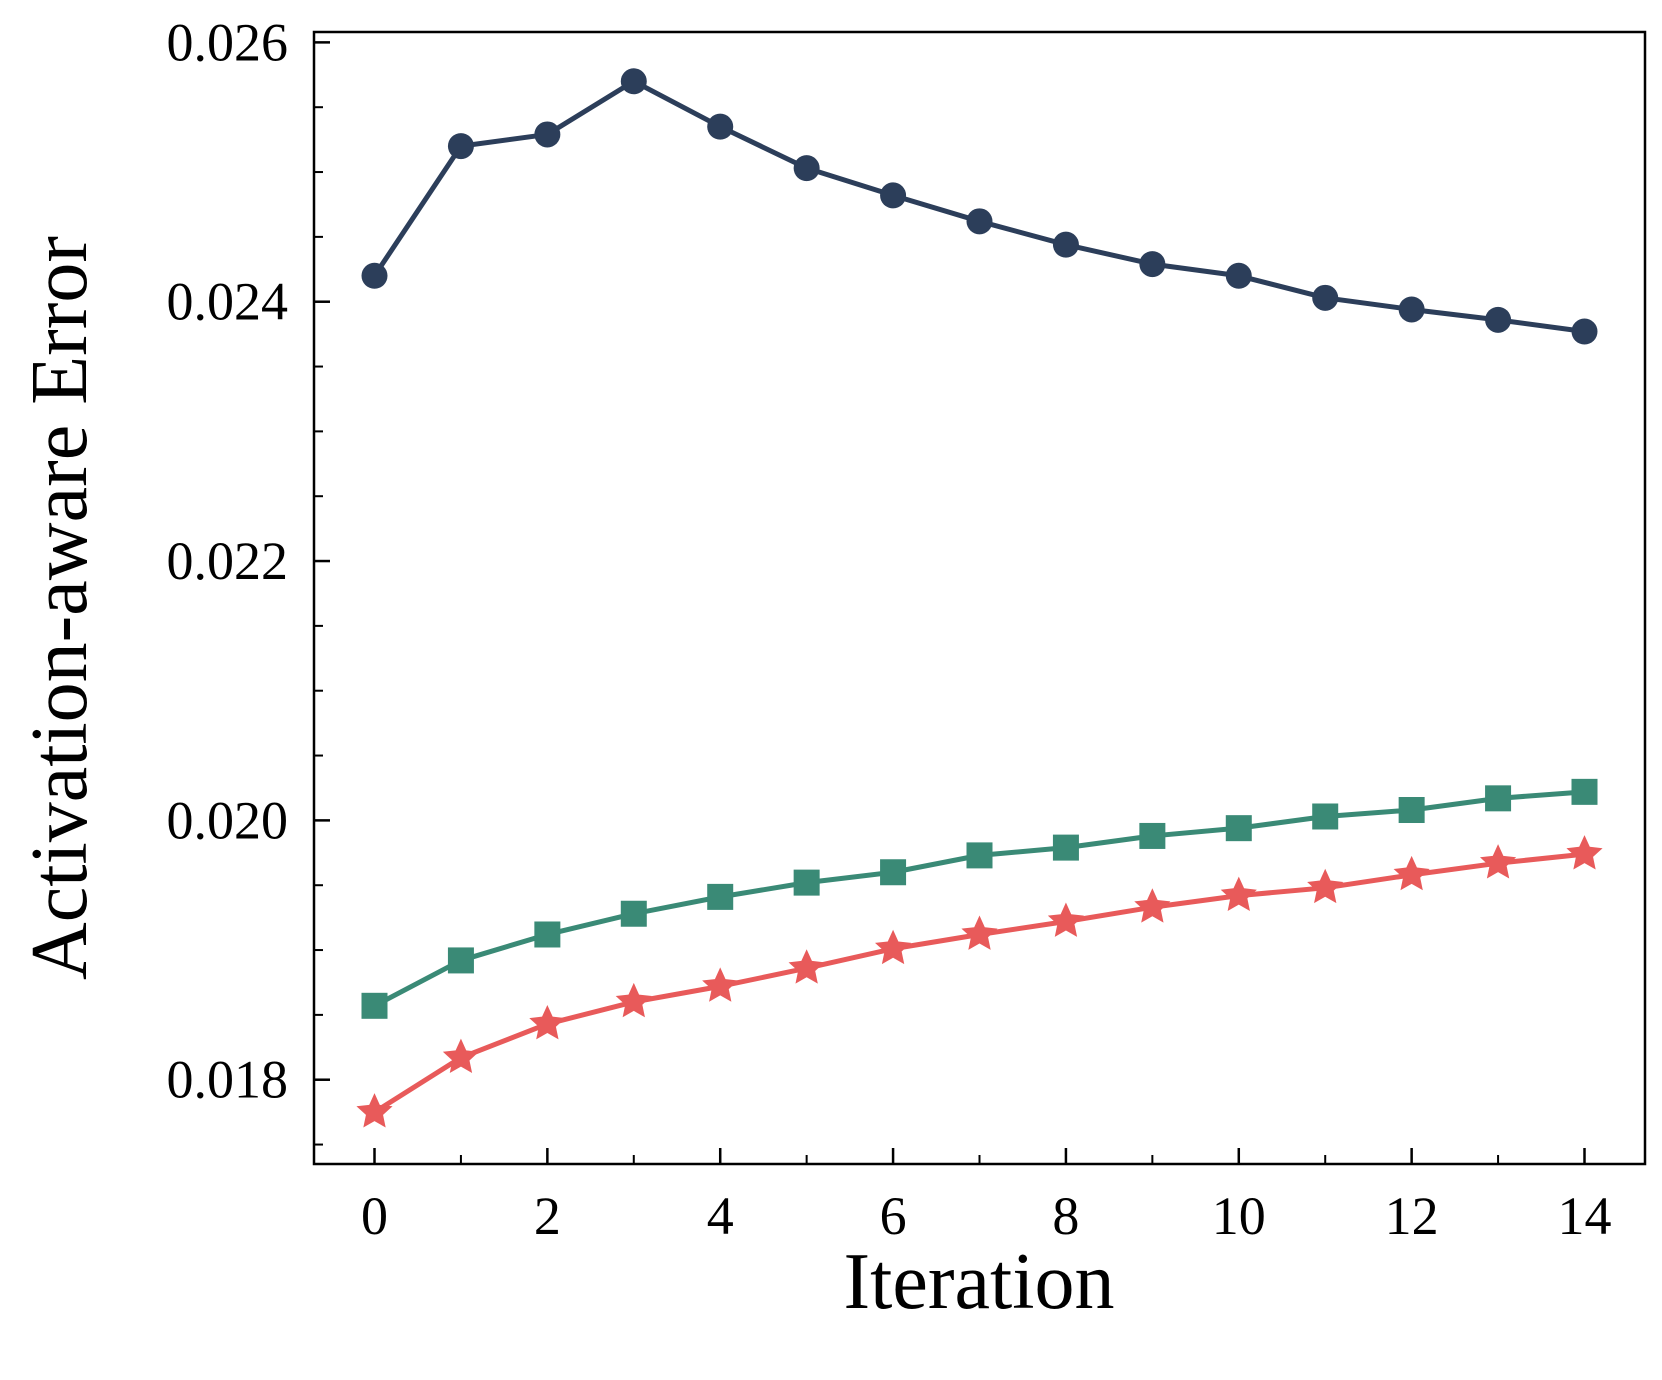 Image resolution: width=1662 pixels, height=1380 pixels. I want to click on x-axis-label: Iteration, so click(979, 1282).